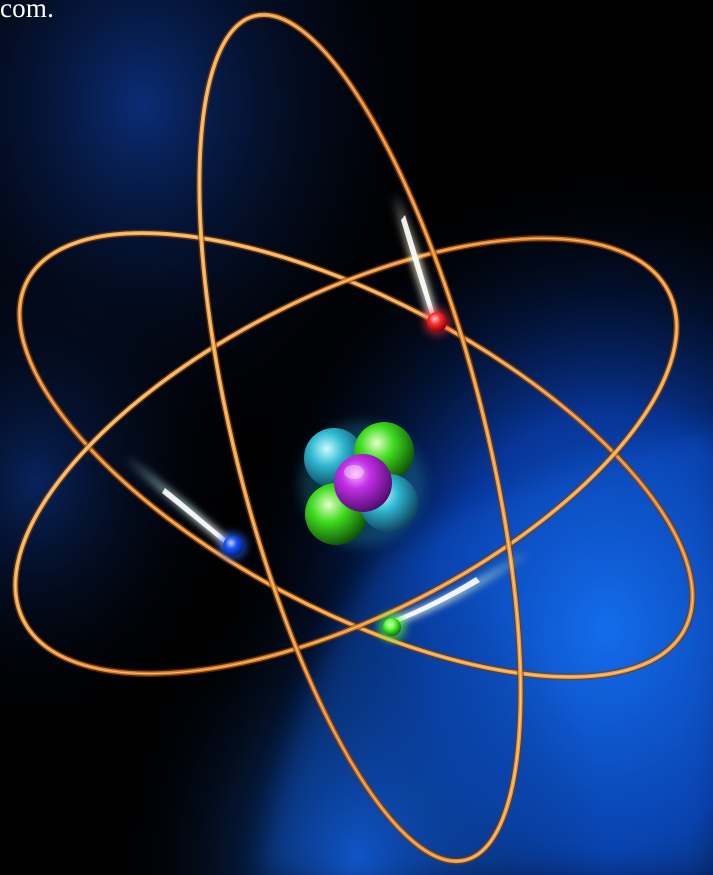 The image size is (713, 875). I want to click on nucleus-center-purple, so click(363, 483).